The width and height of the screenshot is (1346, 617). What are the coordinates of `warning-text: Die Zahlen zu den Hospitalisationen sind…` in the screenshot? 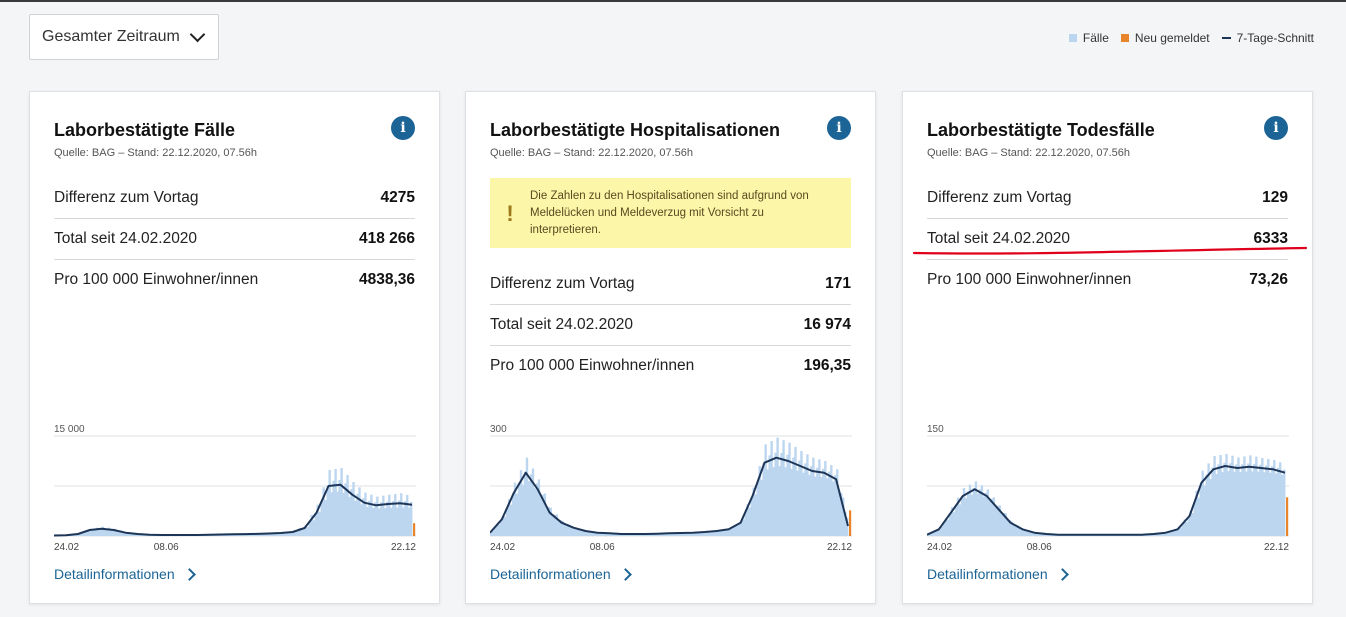 It's located at (669, 212).